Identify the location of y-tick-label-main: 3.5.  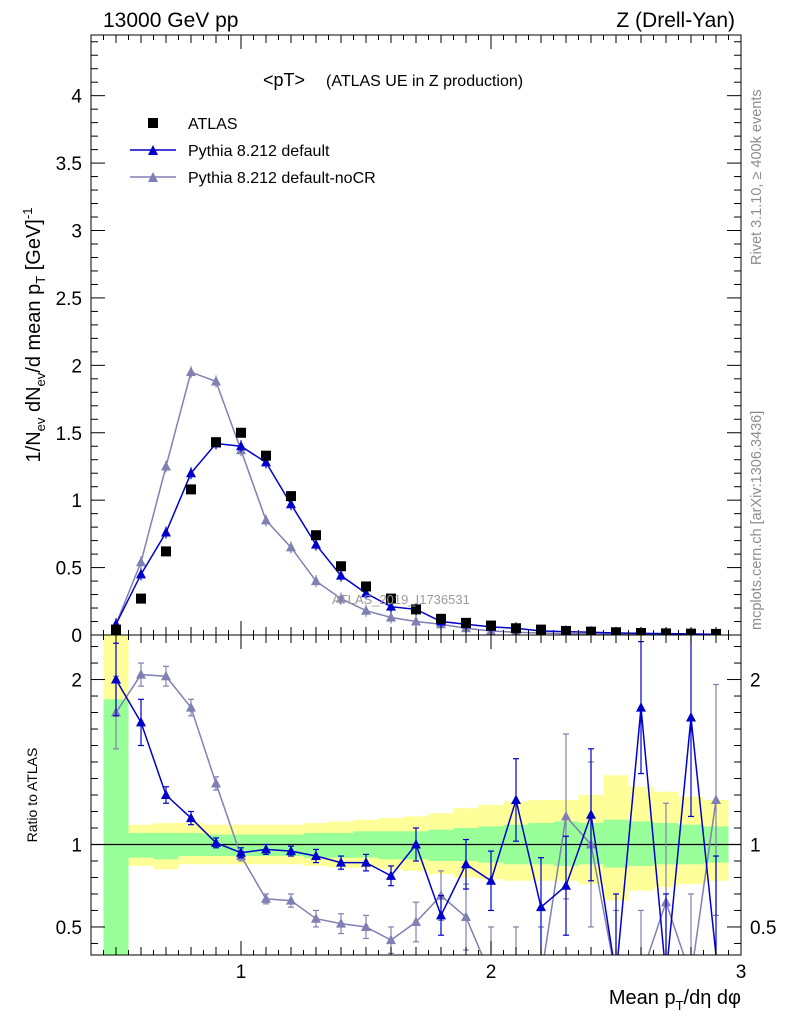
(69, 164).